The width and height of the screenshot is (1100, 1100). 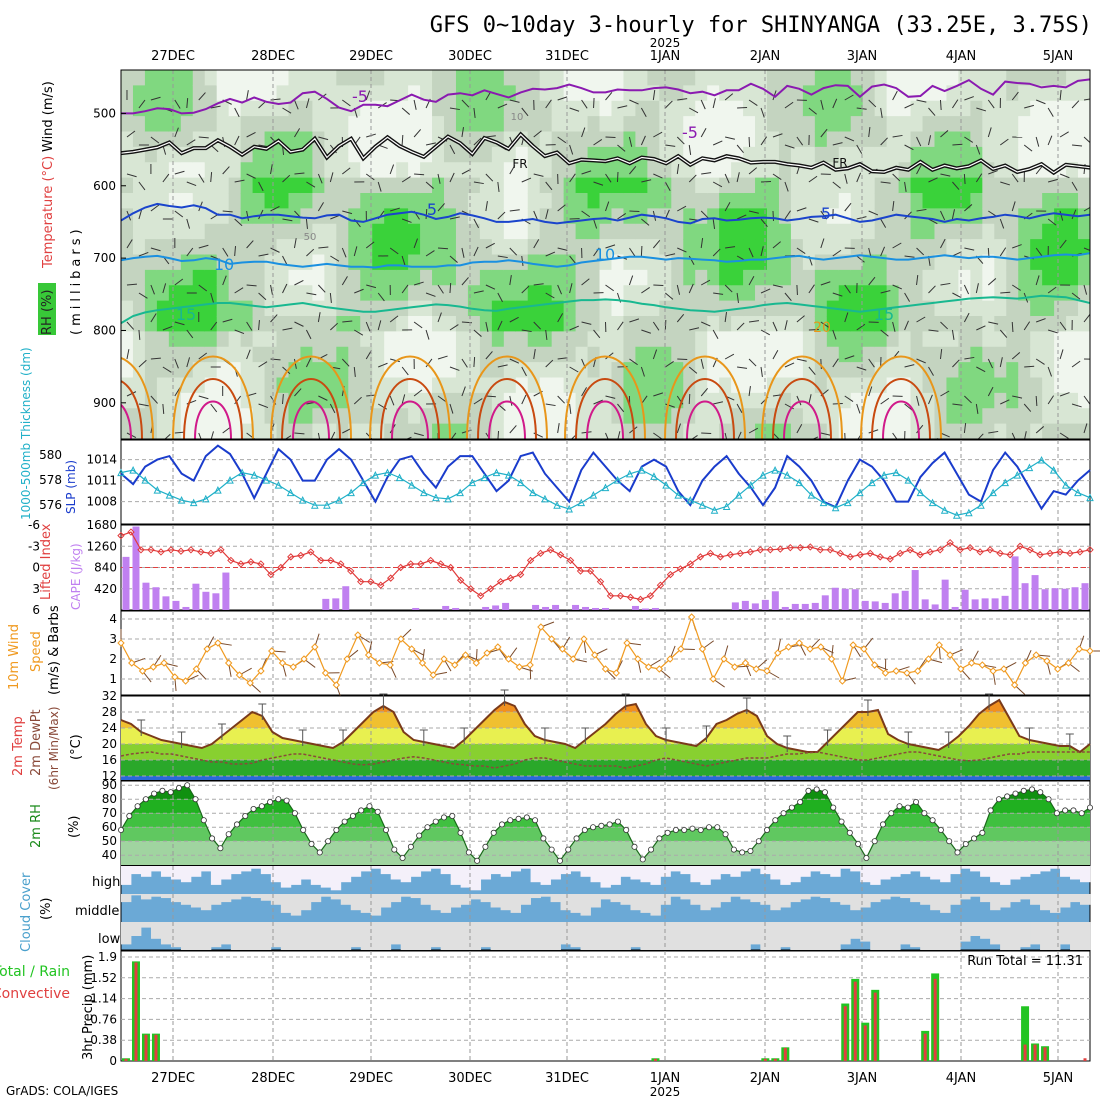 I want to click on temp-lines, so click(x=605, y=729).